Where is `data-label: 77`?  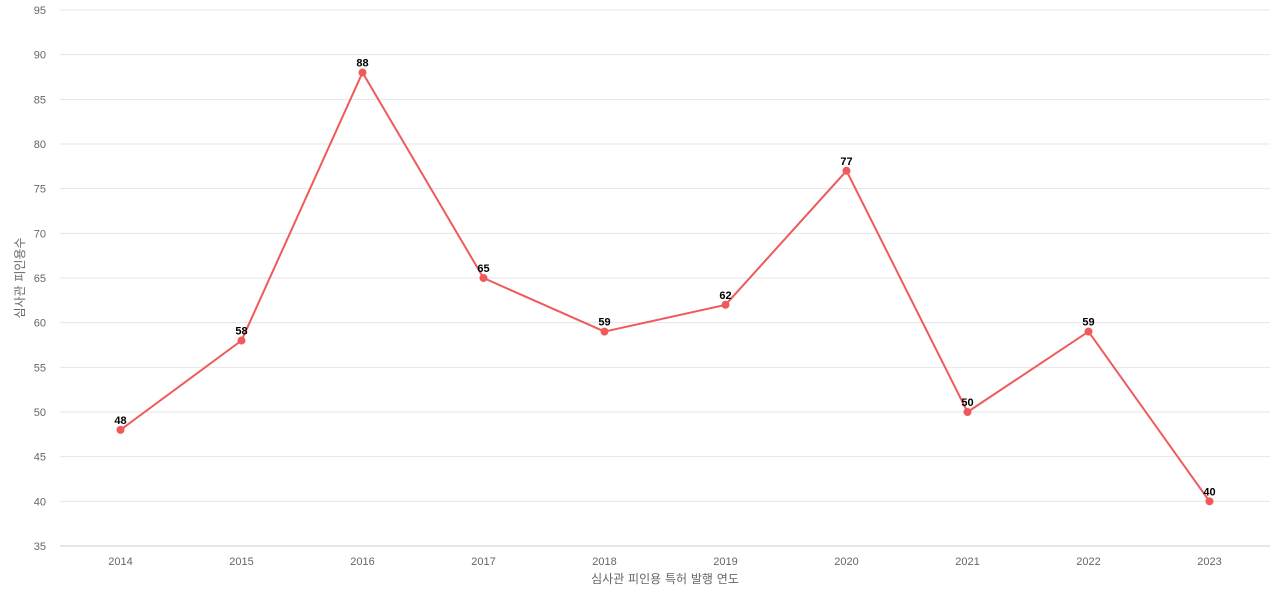
data-label: 77 is located at coordinates (846, 162).